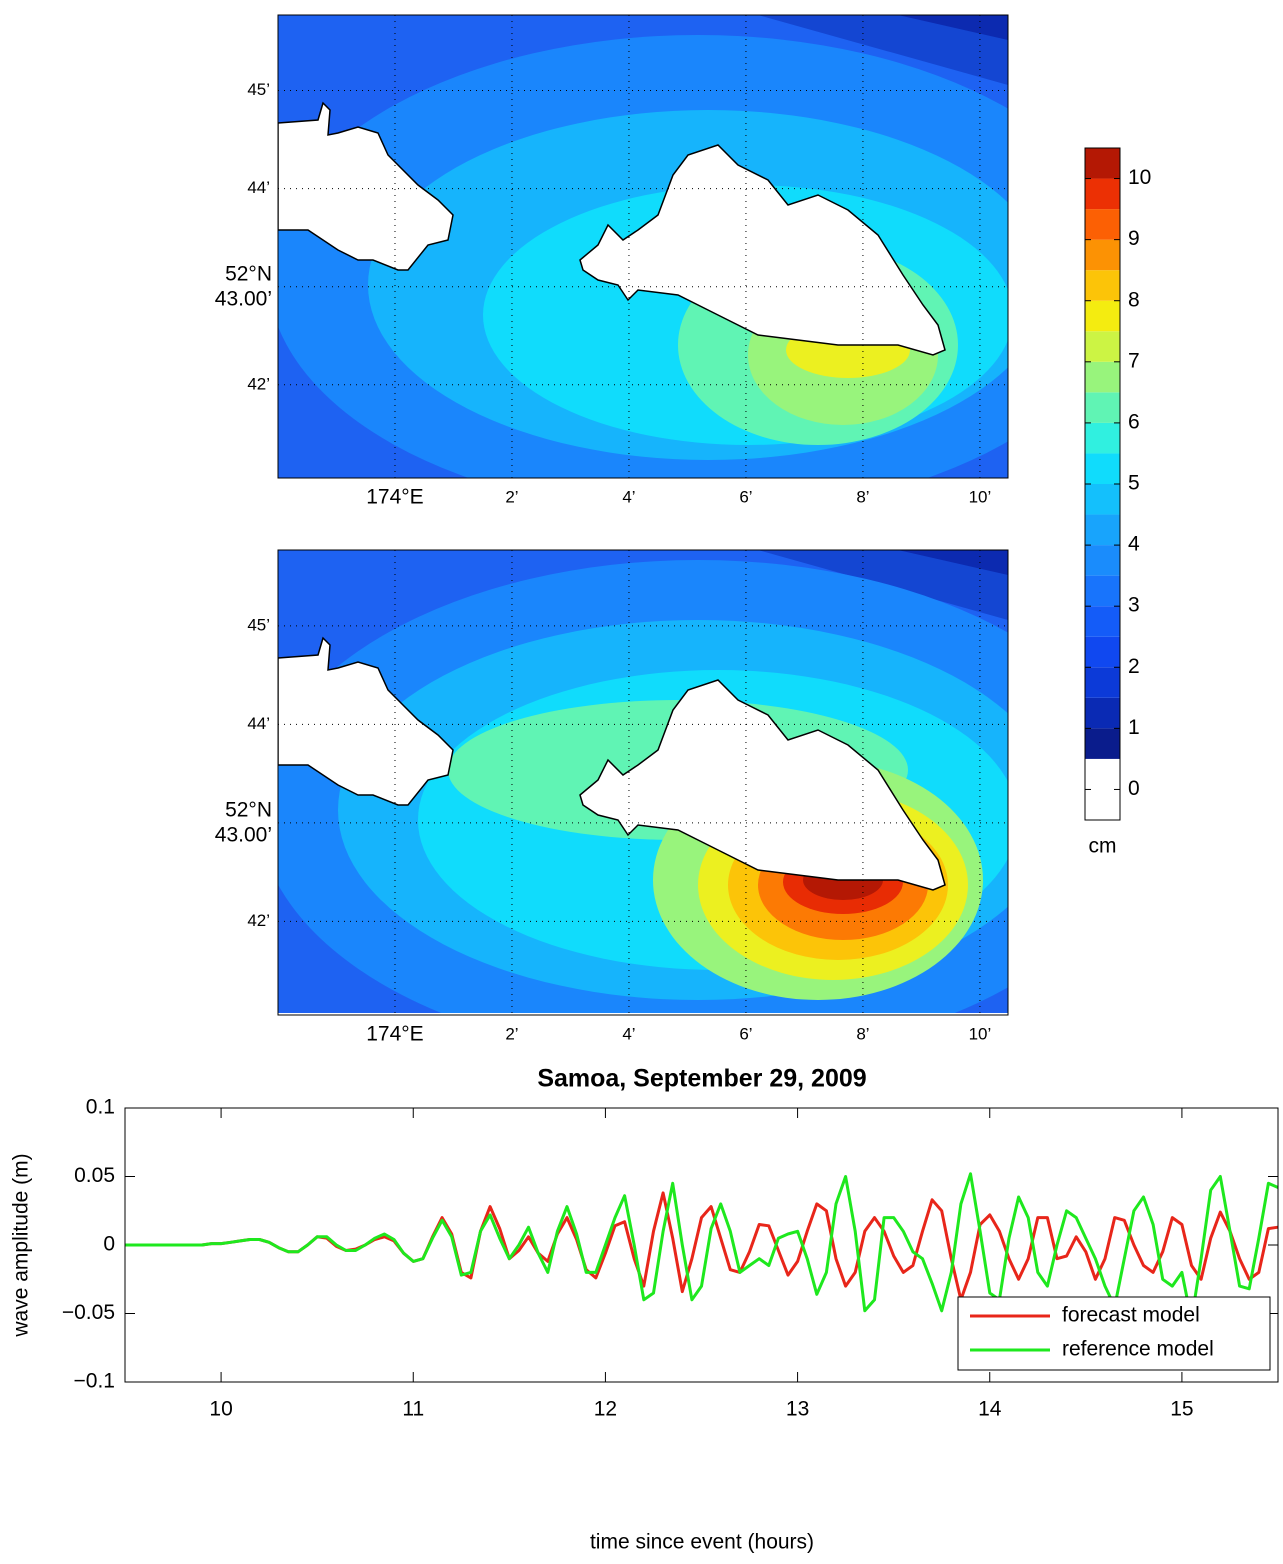 The width and height of the screenshot is (1283, 1564). Describe the element at coordinates (1131, 1315) in the screenshot. I see `legend-label: forecast model` at that location.